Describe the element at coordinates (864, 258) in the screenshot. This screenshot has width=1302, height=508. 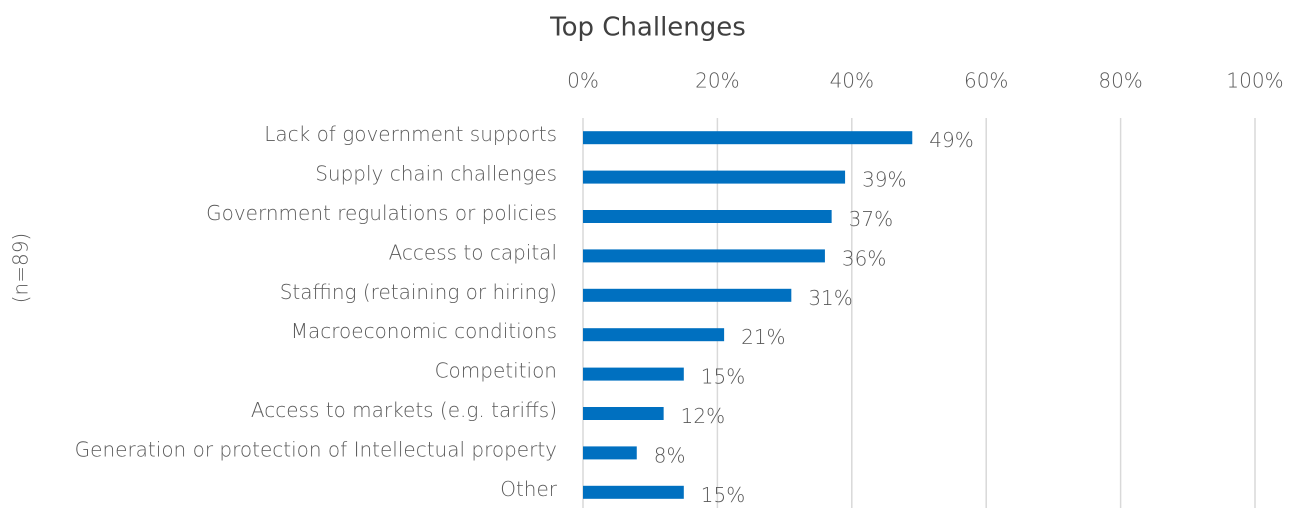
I see `value-label: 36%` at that location.